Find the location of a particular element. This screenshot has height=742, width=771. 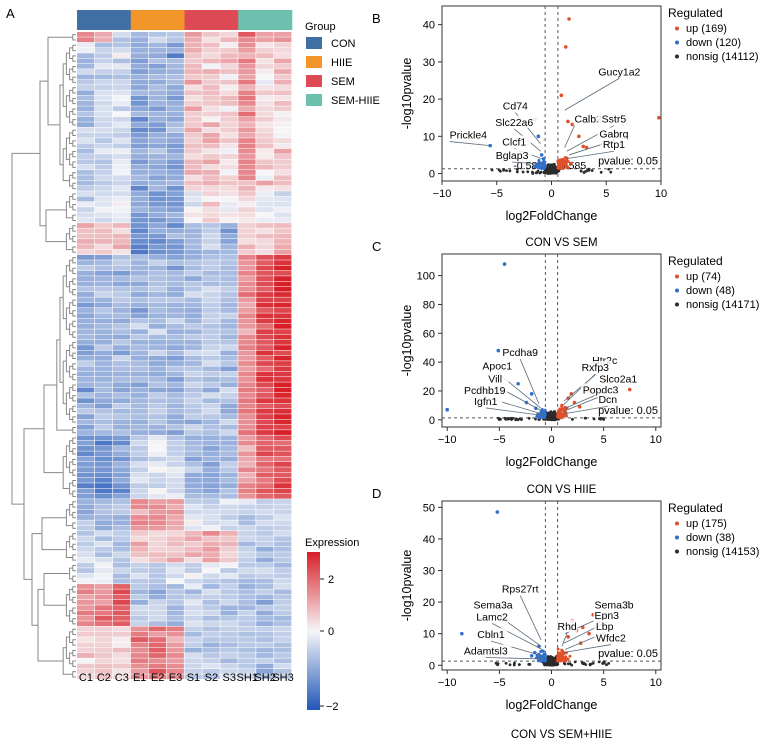

gene-annotation: Cbln1 is located at coordinates (491, 635).